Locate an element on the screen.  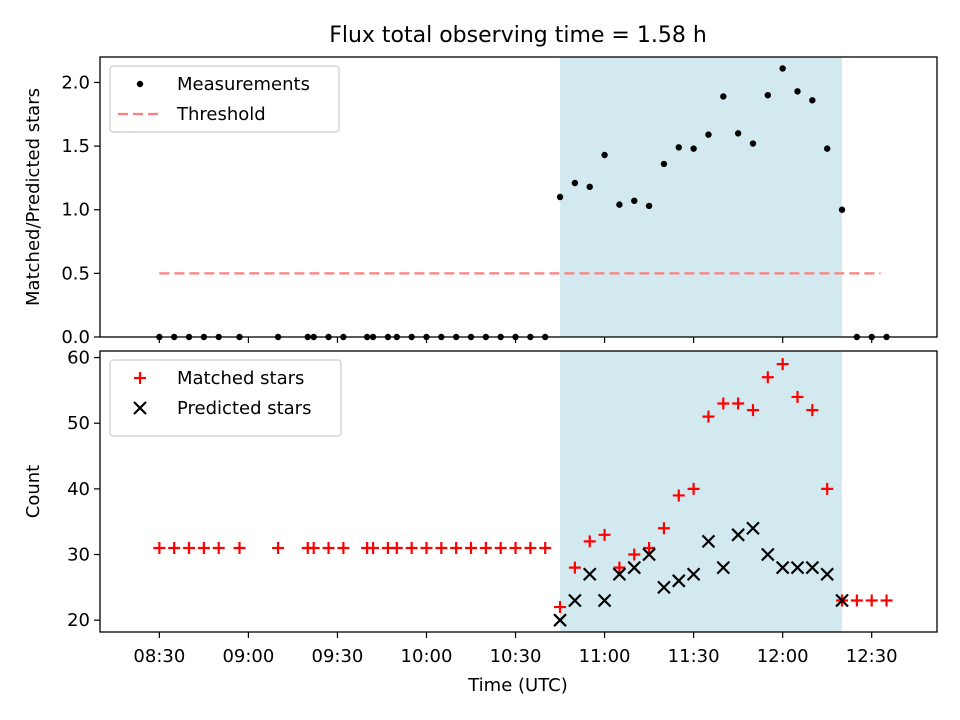
x-tick-label: 08:30 is located at coordinates (159, 656).